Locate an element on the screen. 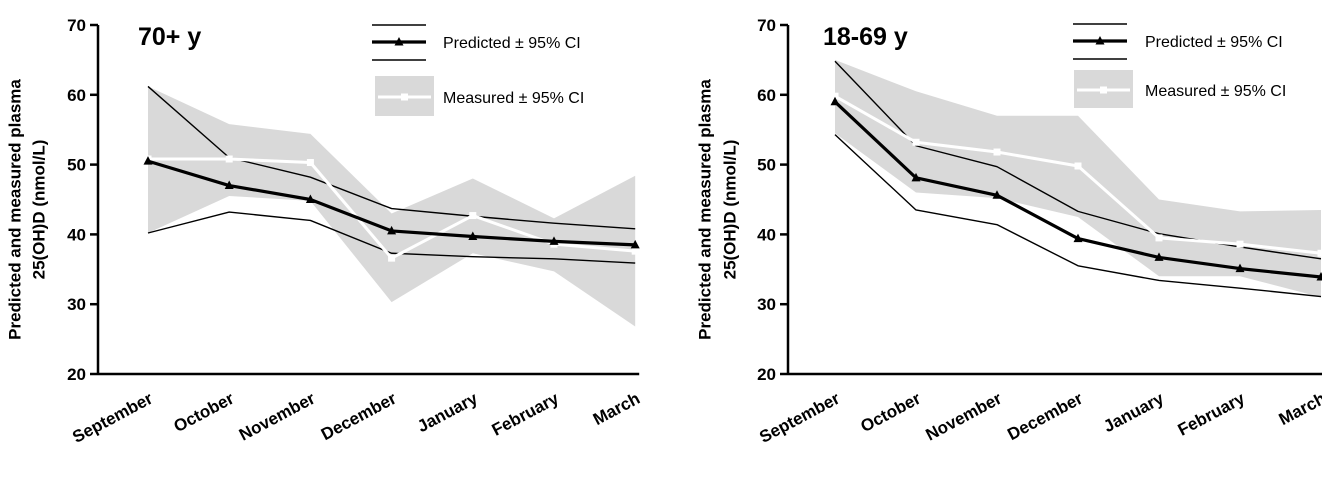 The image size is (1322, 478). panel-title: 18-69 y is located at coordinates (865, 37).